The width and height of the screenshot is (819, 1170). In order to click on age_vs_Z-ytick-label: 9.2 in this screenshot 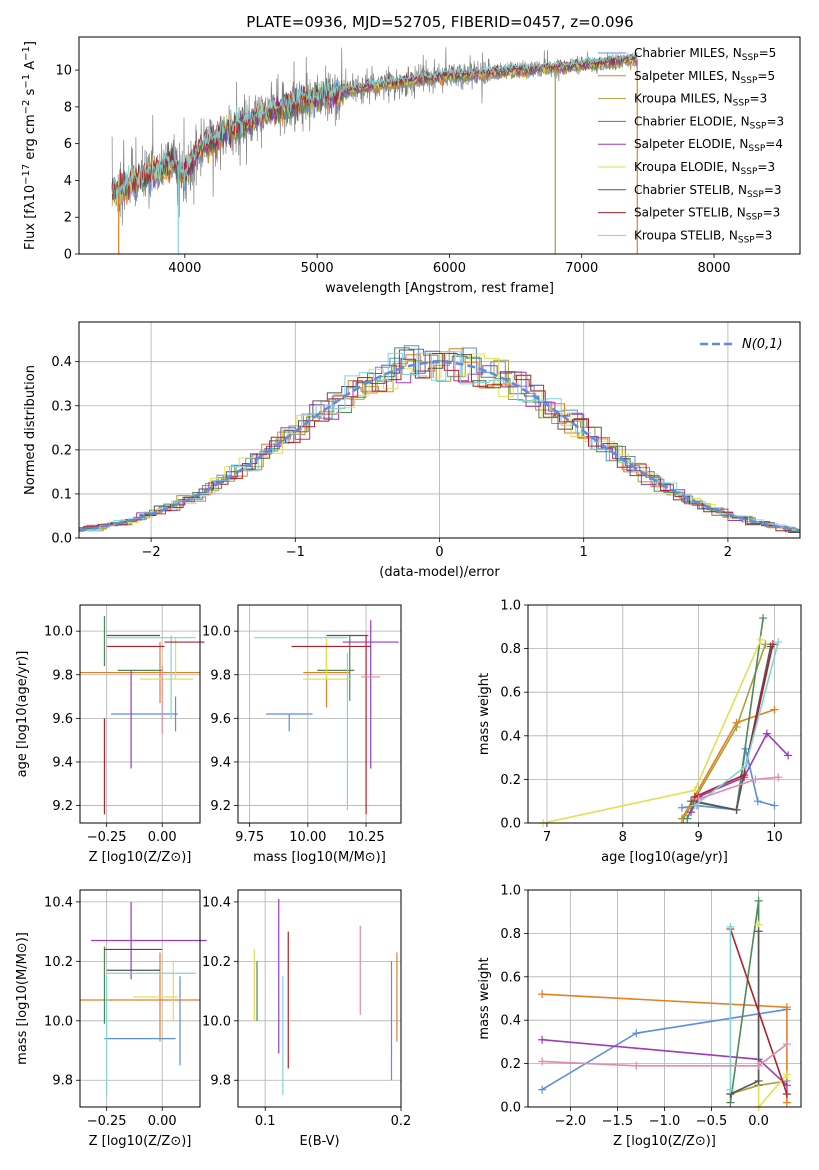, I will do `click(62, 806)`.